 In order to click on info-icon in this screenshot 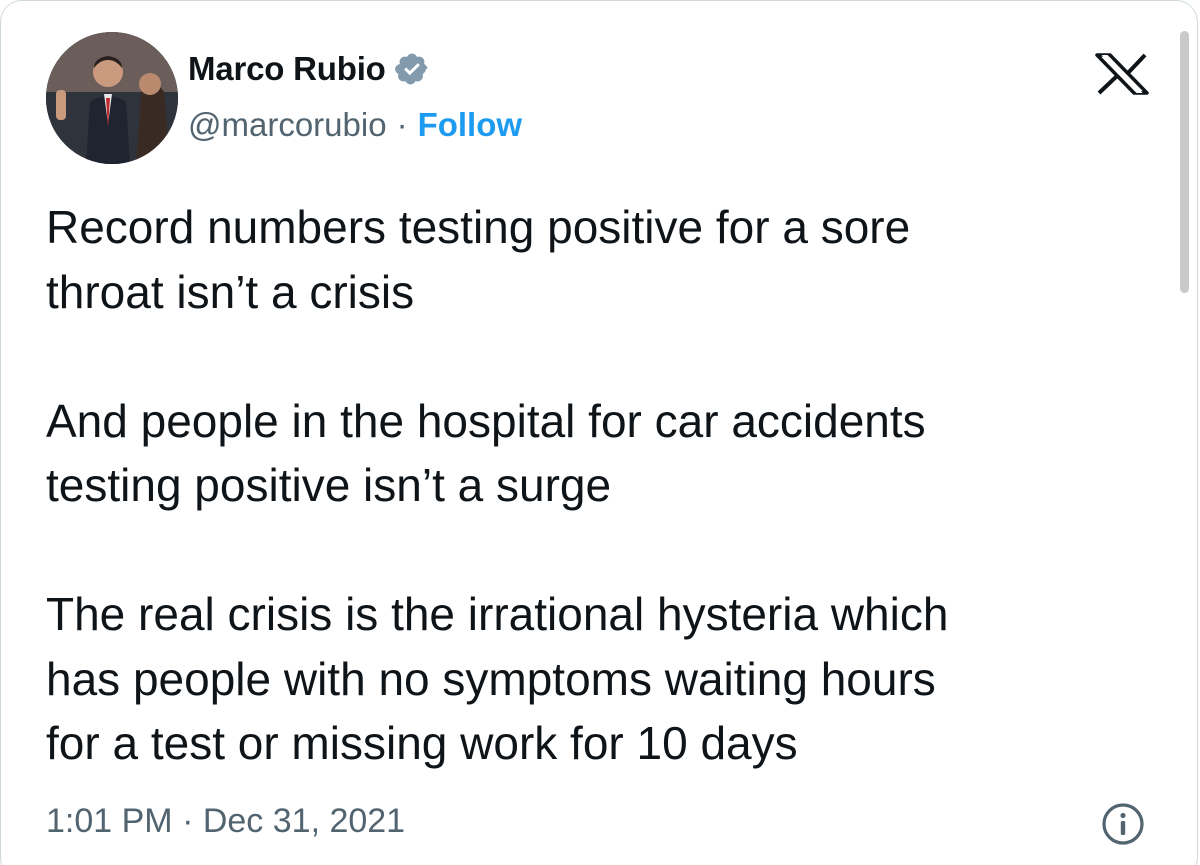, I will do `click(1123, 824)`.